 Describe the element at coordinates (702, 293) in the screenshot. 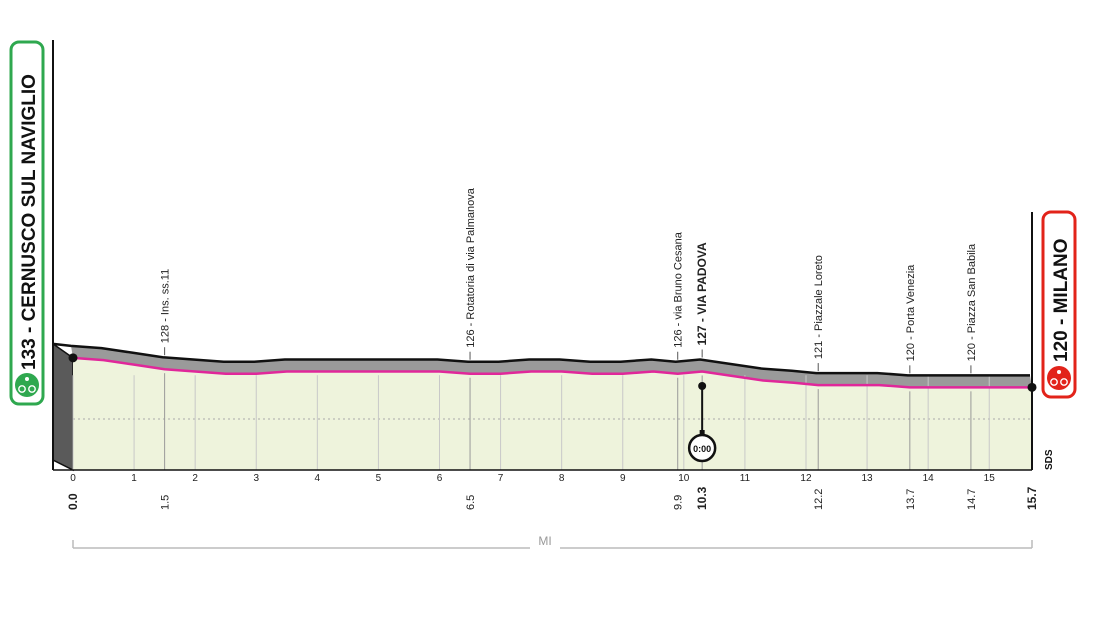

I see `poi-label: 127 - VIA PADOVA` at that location.